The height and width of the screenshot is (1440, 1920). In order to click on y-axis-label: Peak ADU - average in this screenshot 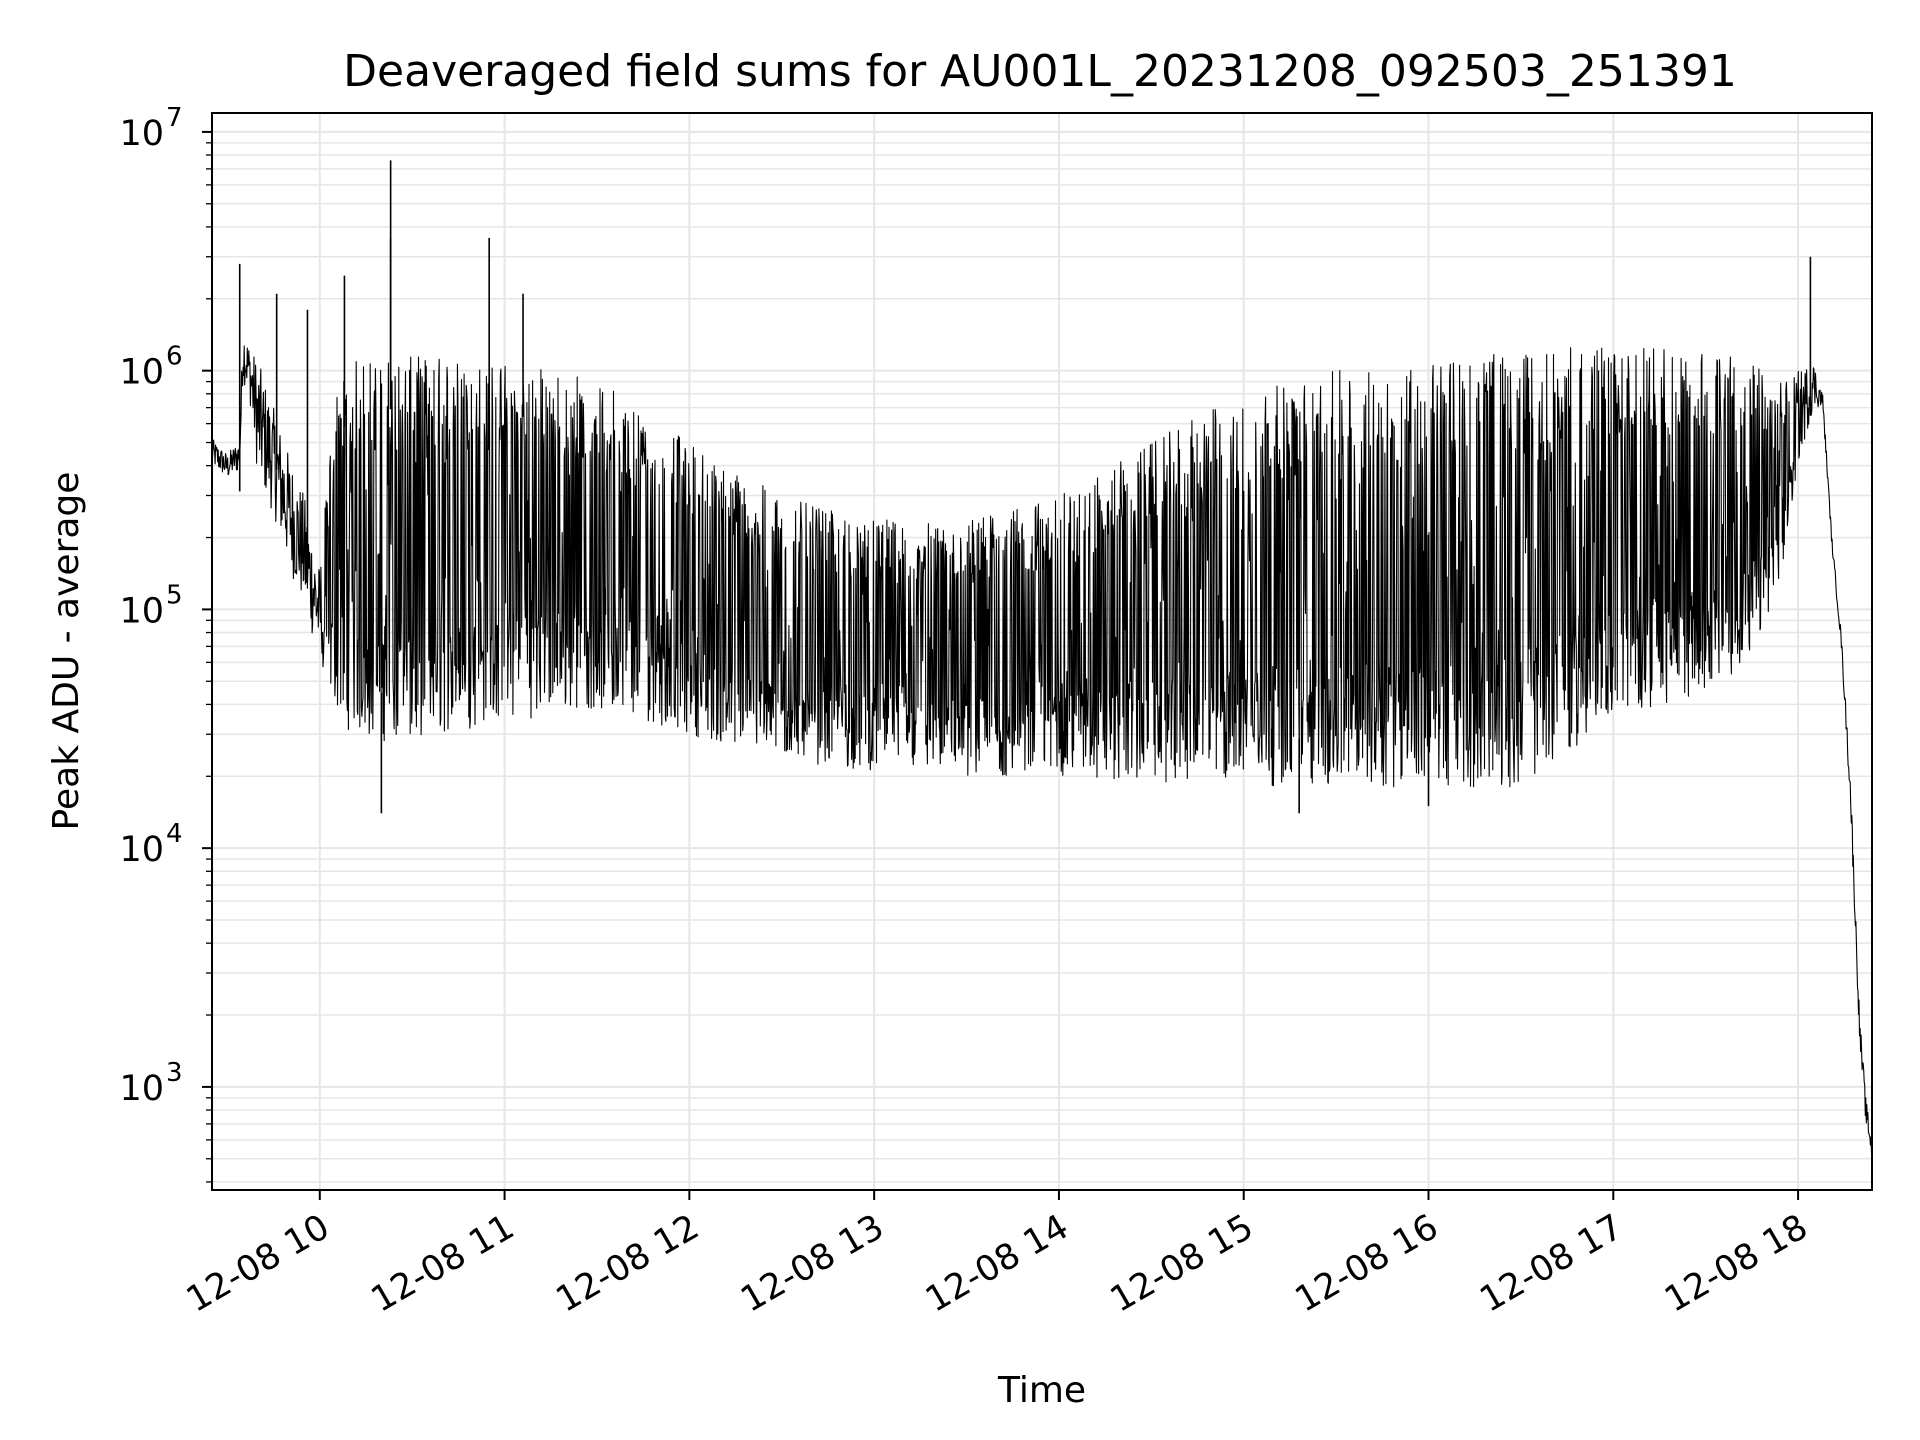, I will do `click(66, 651)`.